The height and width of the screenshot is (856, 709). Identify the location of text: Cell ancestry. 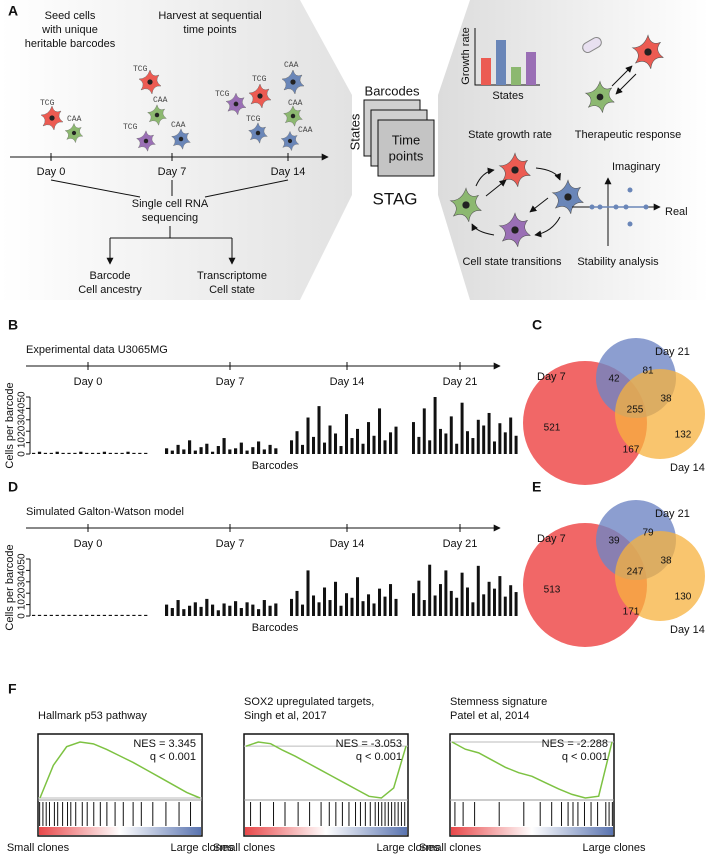
(110, 290).